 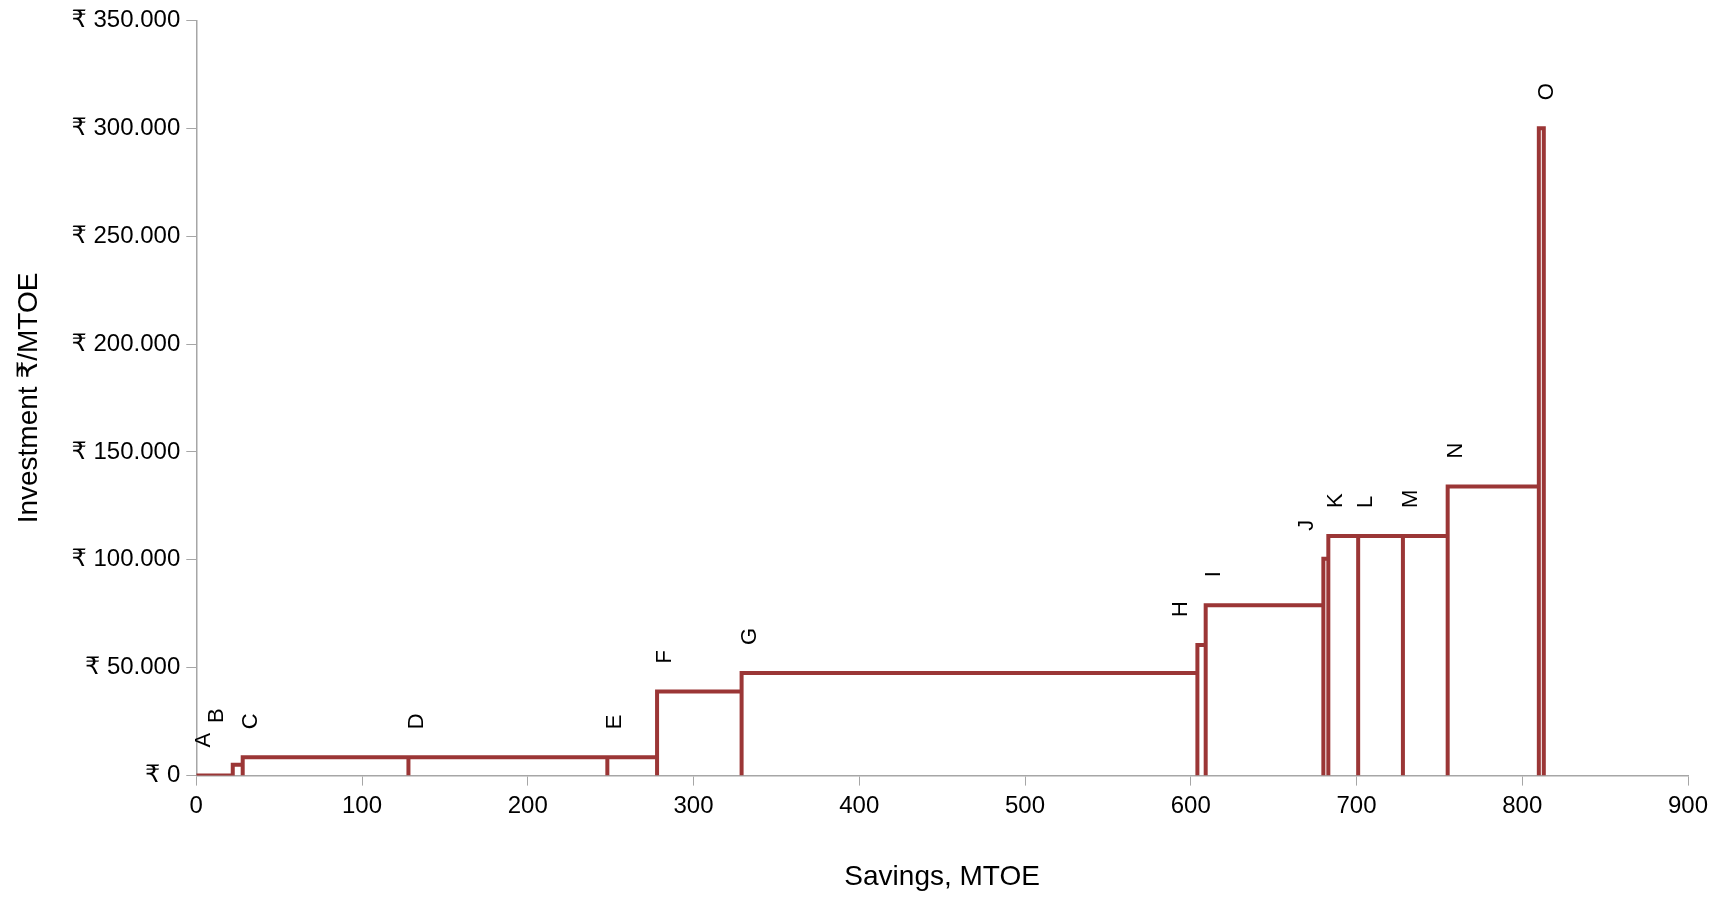 What do you see at coordinates (215, 715) in the screenshot?
I see `annotation: B` at bounding box center [215, 715].